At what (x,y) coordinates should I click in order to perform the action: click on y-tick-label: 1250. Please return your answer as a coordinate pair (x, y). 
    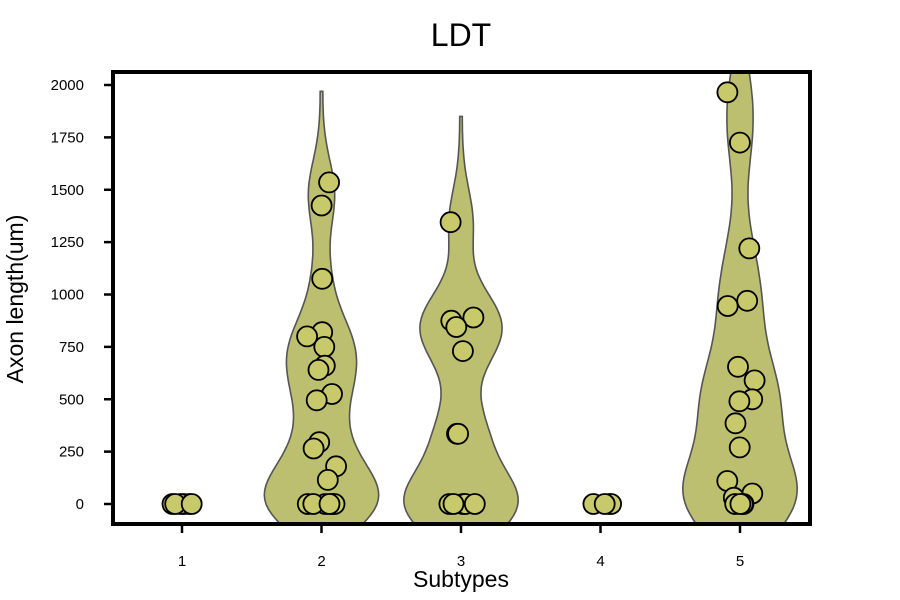
    Looking at the image, I should click on (67, 242).